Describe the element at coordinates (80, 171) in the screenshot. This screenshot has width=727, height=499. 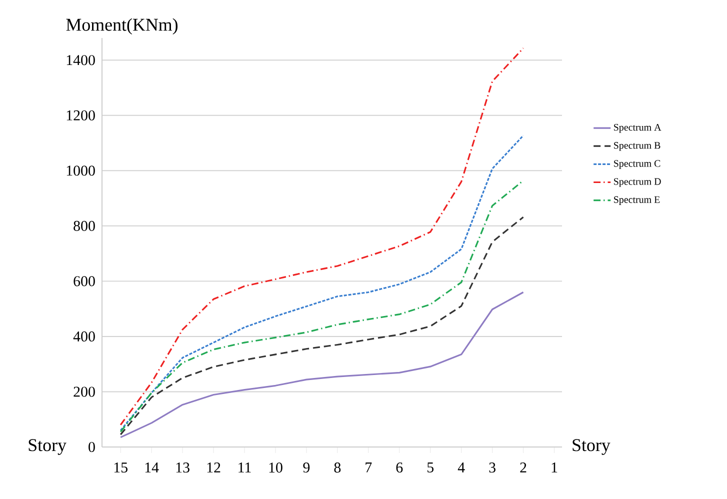
I see `y-tick-label: 1000` at that location.